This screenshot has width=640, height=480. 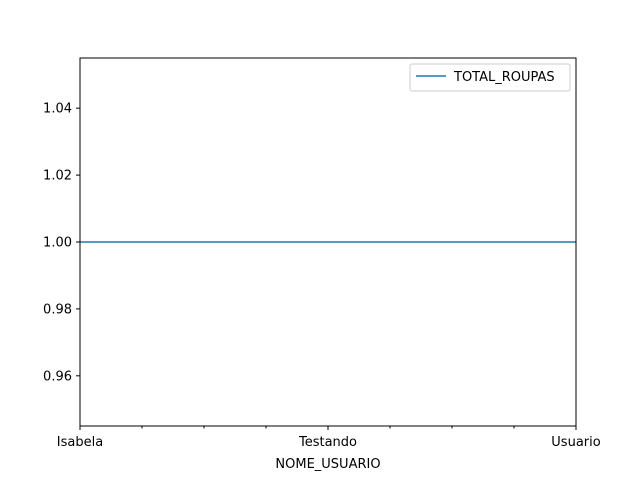 I want to click on legend: TOTAL_ROUPAS, so click(x=490, y=77).